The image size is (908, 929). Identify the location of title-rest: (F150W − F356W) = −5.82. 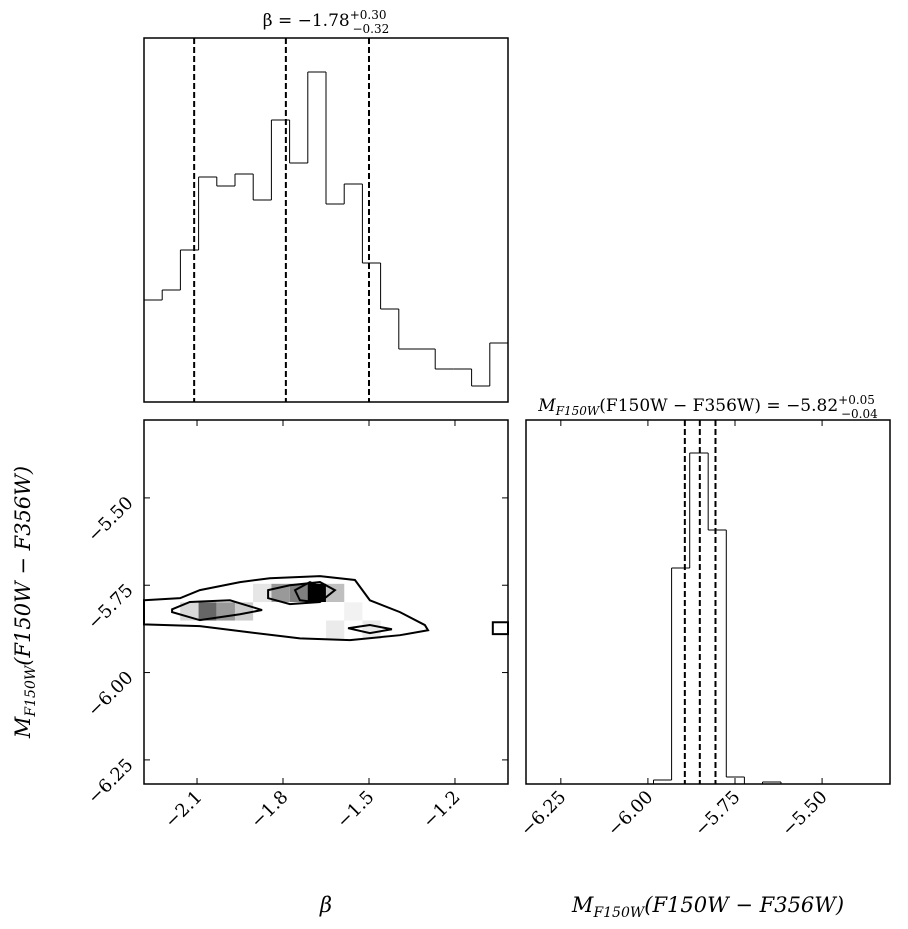
(718, 406).